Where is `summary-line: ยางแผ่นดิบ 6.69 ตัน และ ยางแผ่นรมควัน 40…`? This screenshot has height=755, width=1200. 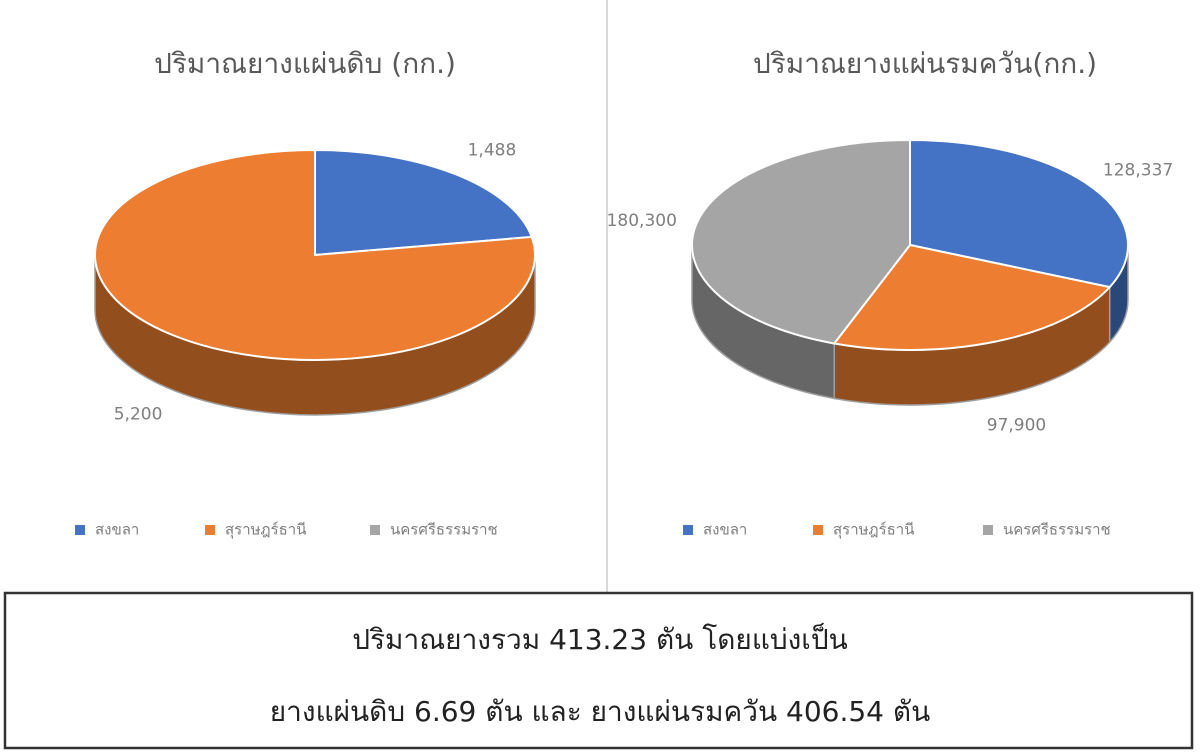 summary-line: ยางแผ่นดิบ 6.69 ตัน และ ยางแผ่นรมควัน 40… is located at coordinates (600, 711).